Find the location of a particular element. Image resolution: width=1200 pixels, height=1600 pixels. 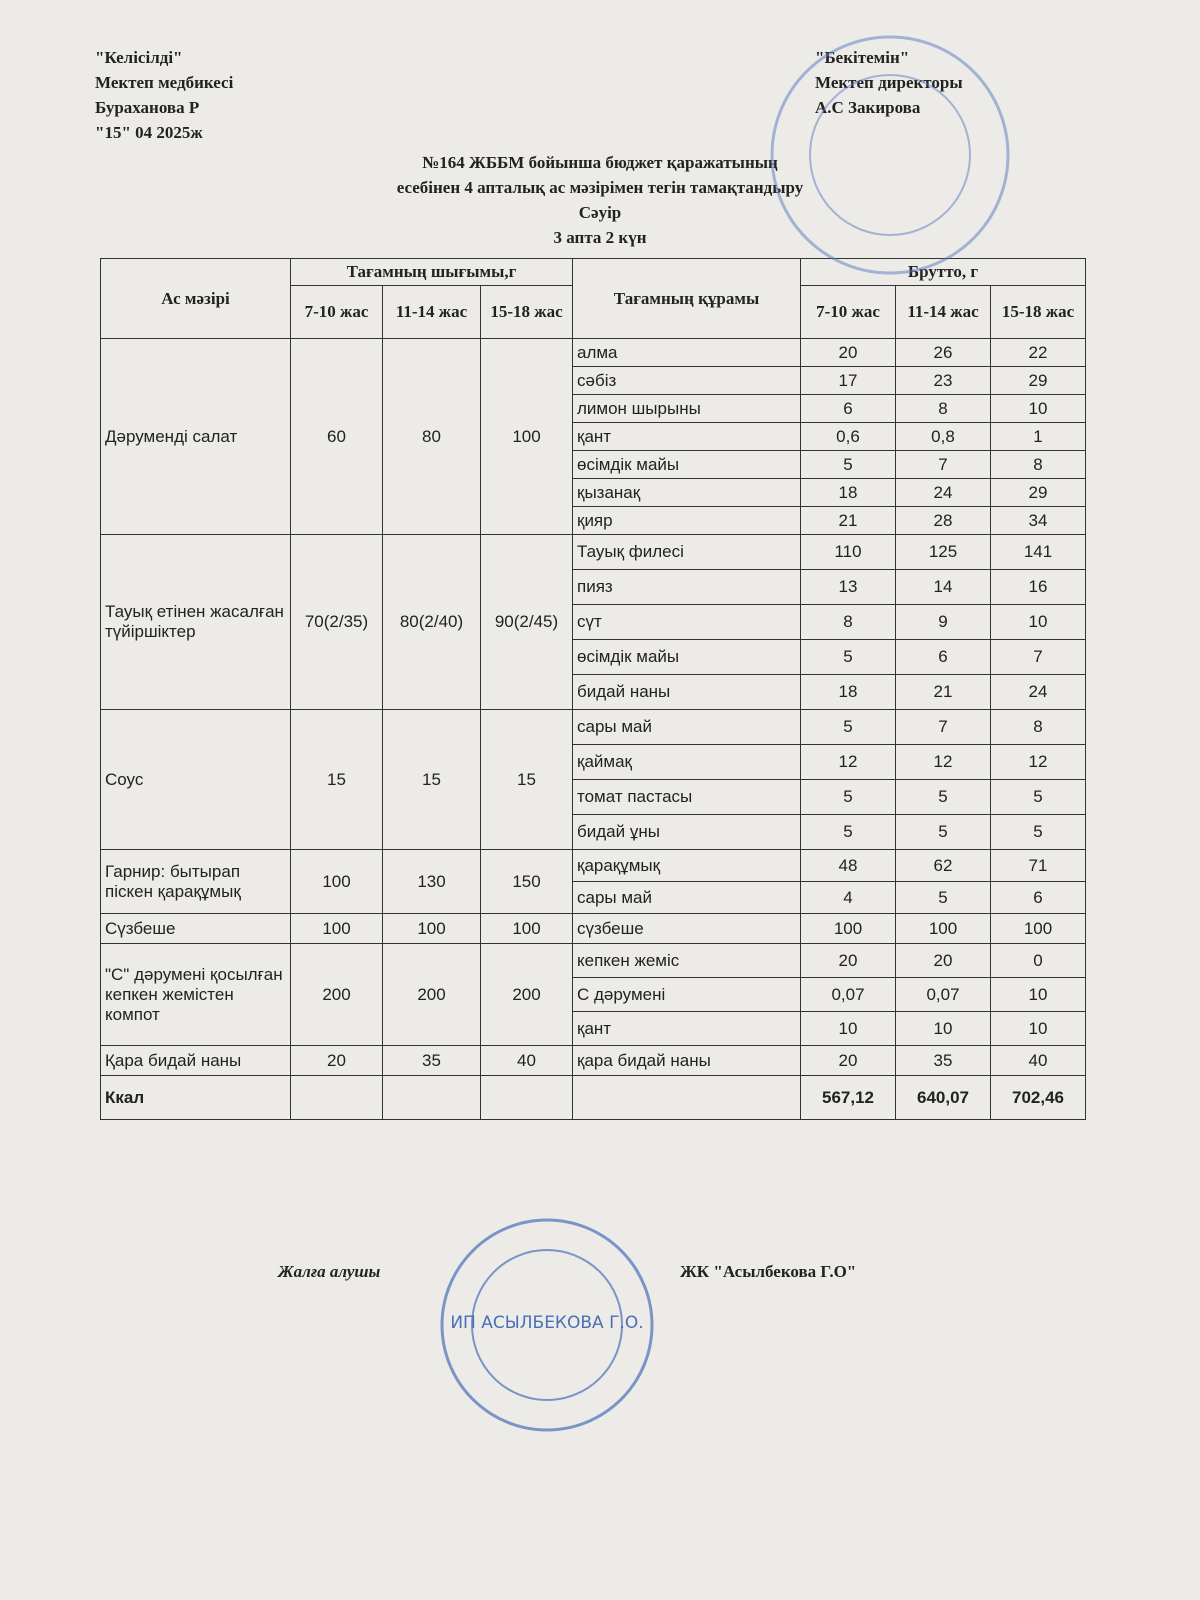

ingredient-name: қара бидай наны is located at coordinates (686, 1060).